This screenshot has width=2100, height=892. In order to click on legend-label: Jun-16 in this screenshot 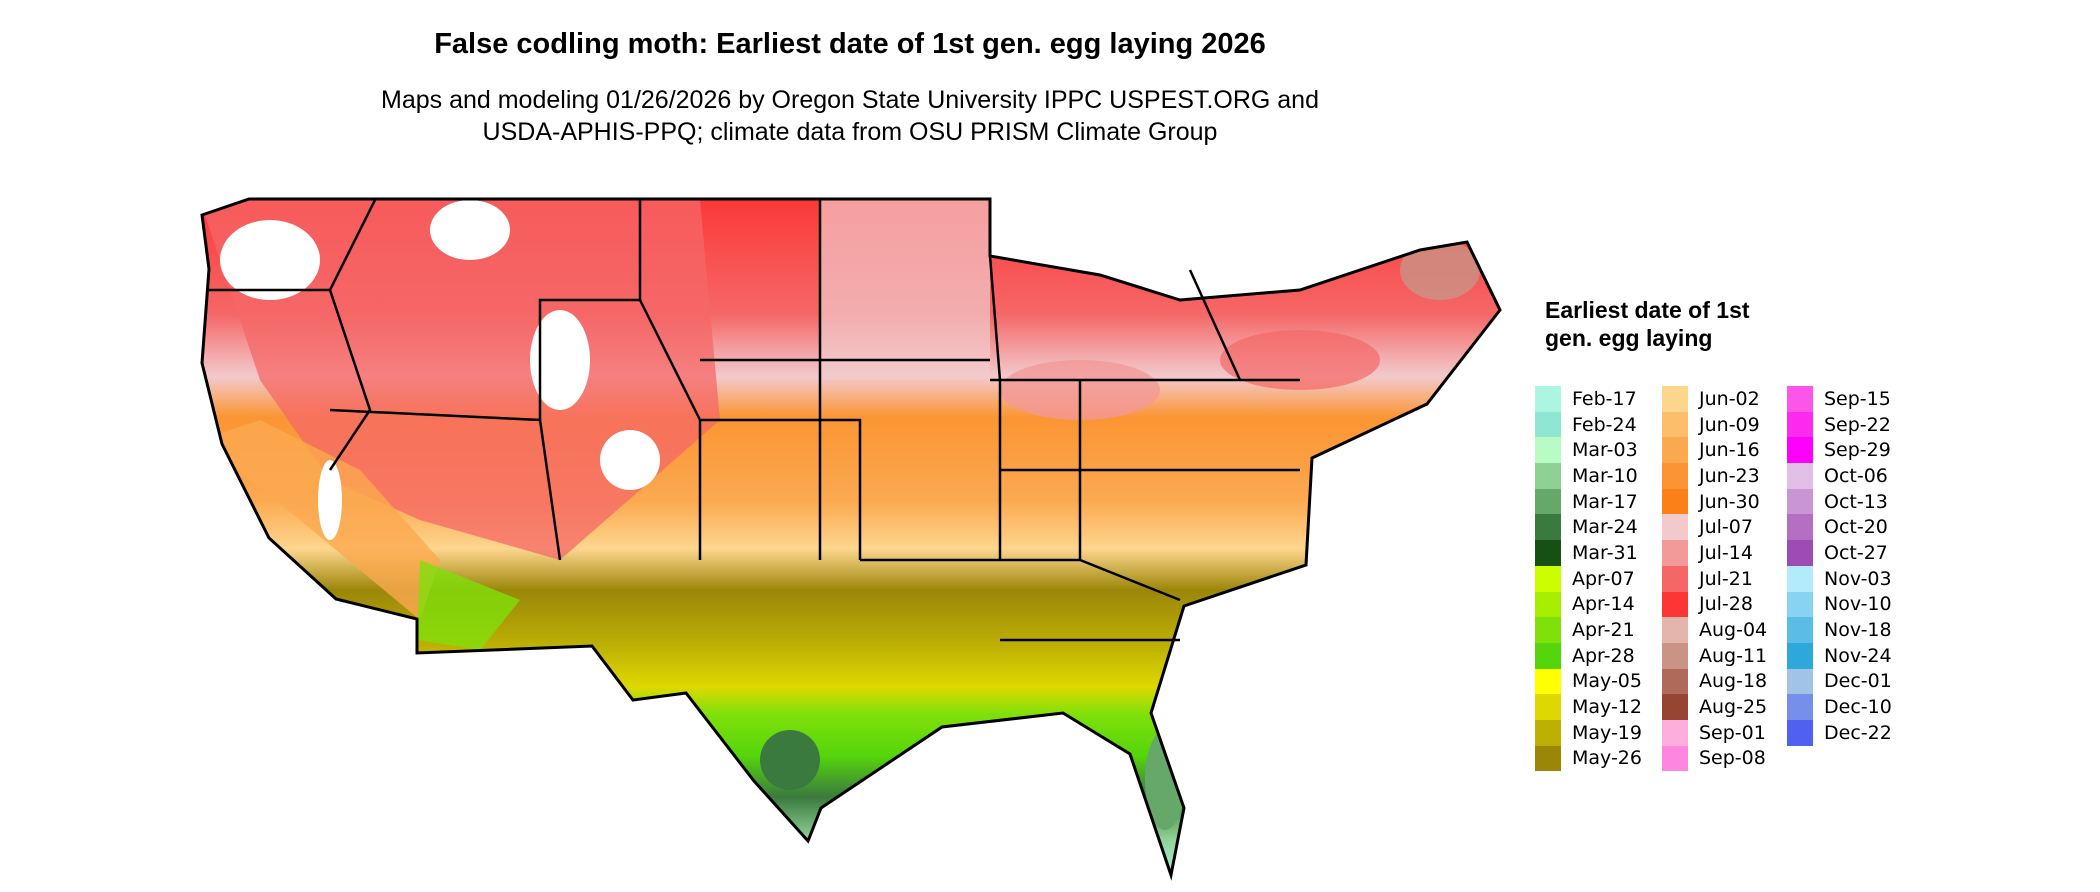, I will do `click(1729, 450)`.